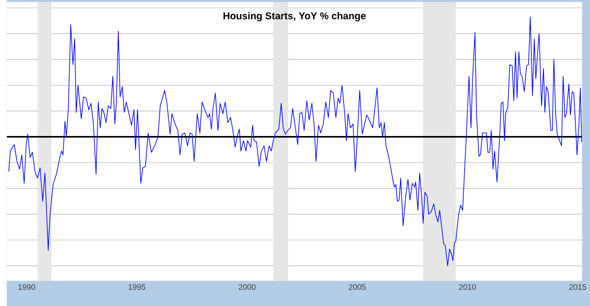  What do you see at coordinates (295, 17) in the screenshot?
I see `chart-title: Housing Starts, YoY % change` at bounding box center [295, 17].